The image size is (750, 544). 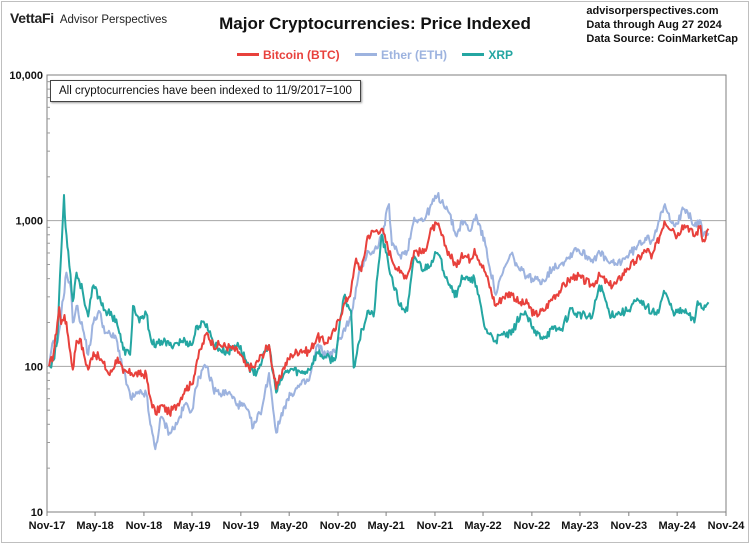 I want to click on legend-label-xrp: XRP, so click(x=501, y=54).